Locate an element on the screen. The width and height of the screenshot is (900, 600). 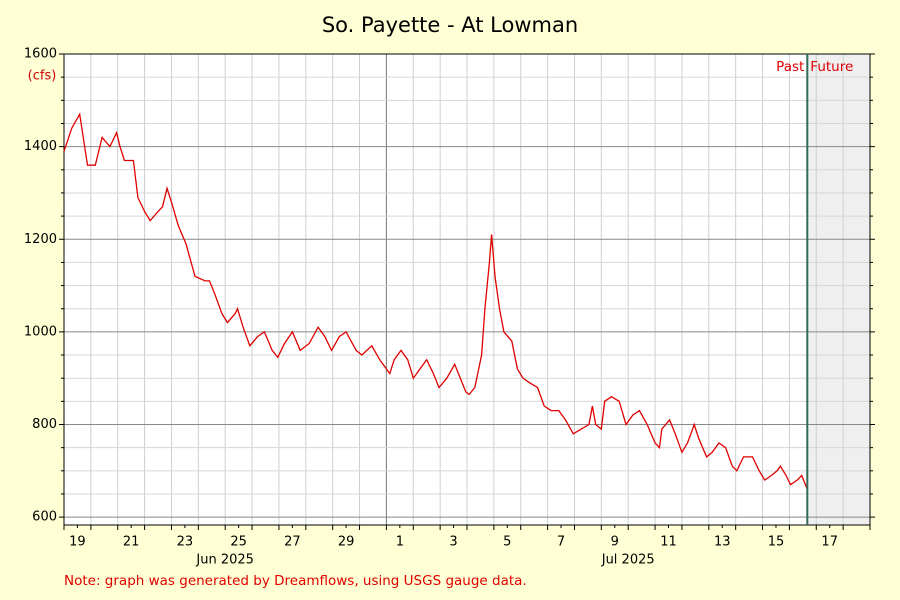
y-tick-label: 1200 is located at coordinates (40, 239).